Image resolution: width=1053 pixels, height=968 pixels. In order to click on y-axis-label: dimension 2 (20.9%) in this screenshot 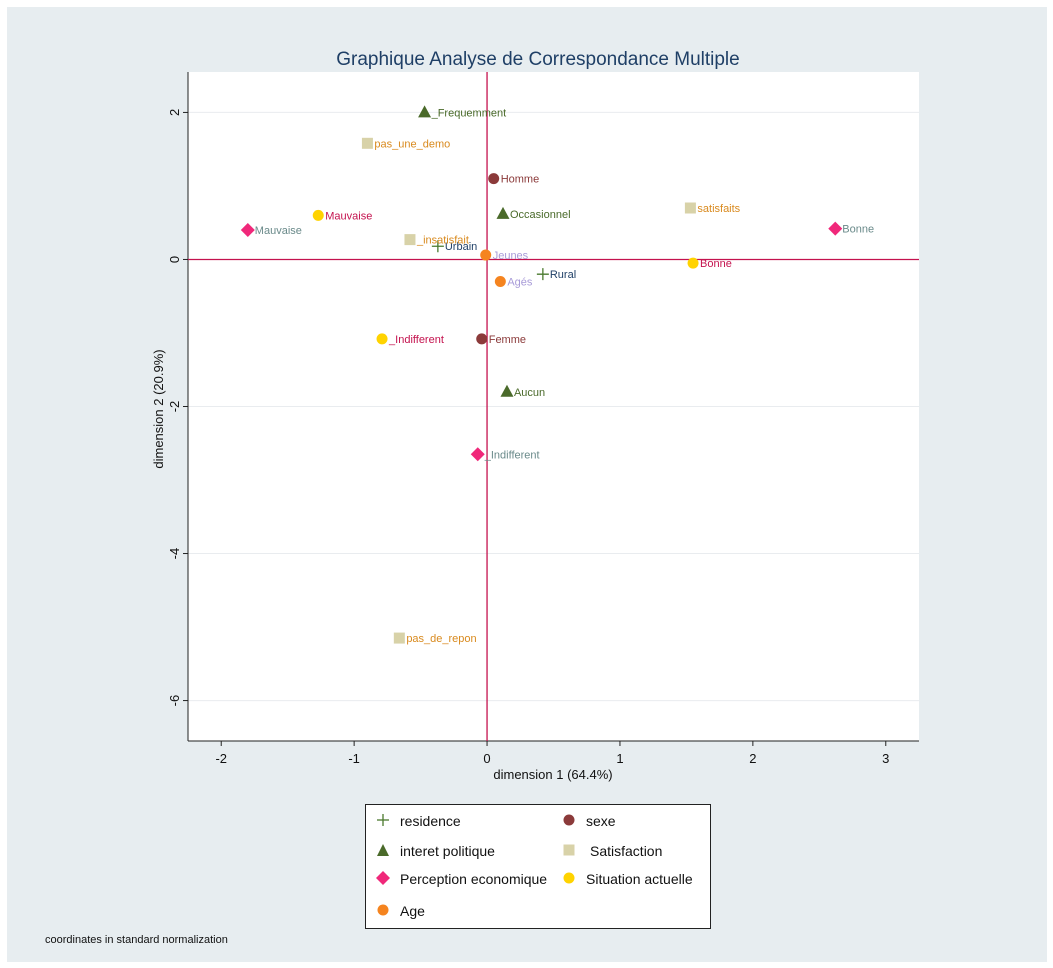, I will do `click(158, 408)`.